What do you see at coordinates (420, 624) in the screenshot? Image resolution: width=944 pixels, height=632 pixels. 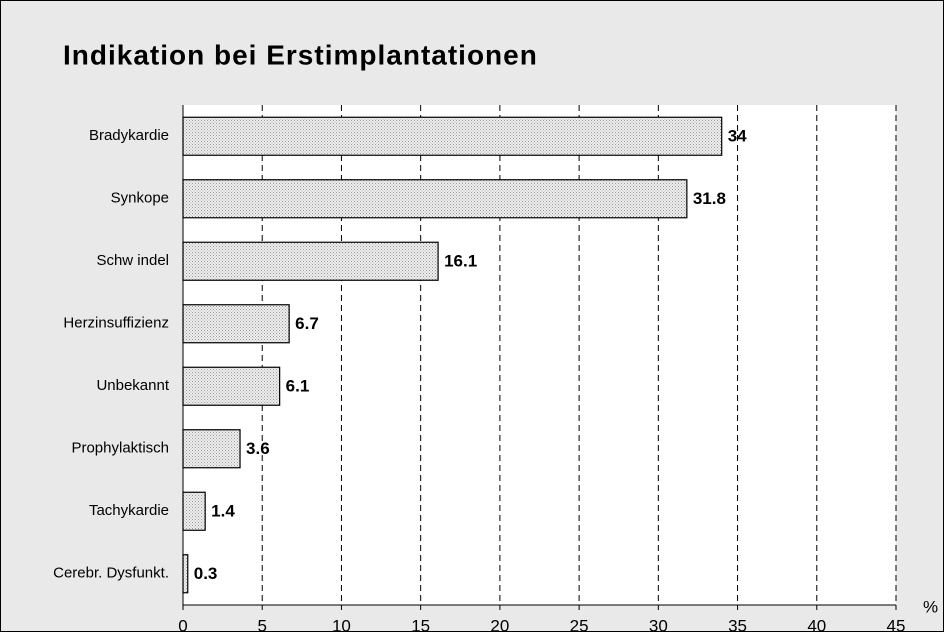 I see `x-tick-label: 15` at bounding box center [420, 624].